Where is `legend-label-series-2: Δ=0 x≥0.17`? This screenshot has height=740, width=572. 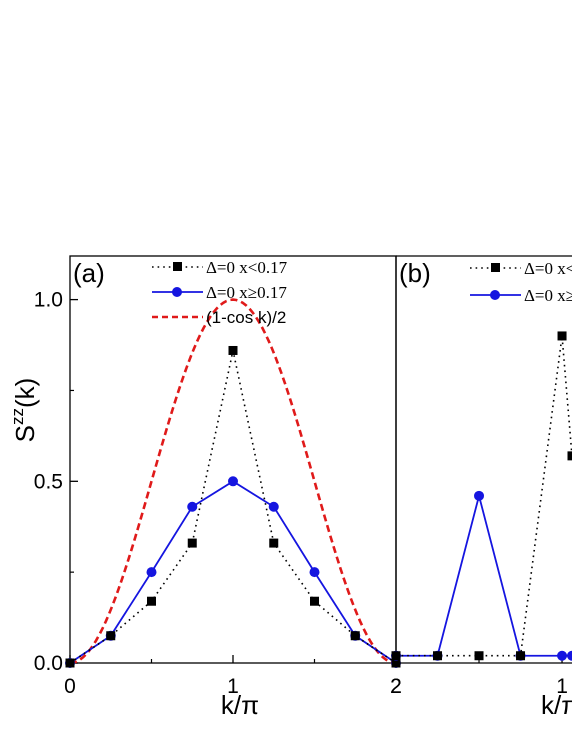 legend-label-series-2: Δ=0 x≥0.17 is located at coordinates (246, 292).